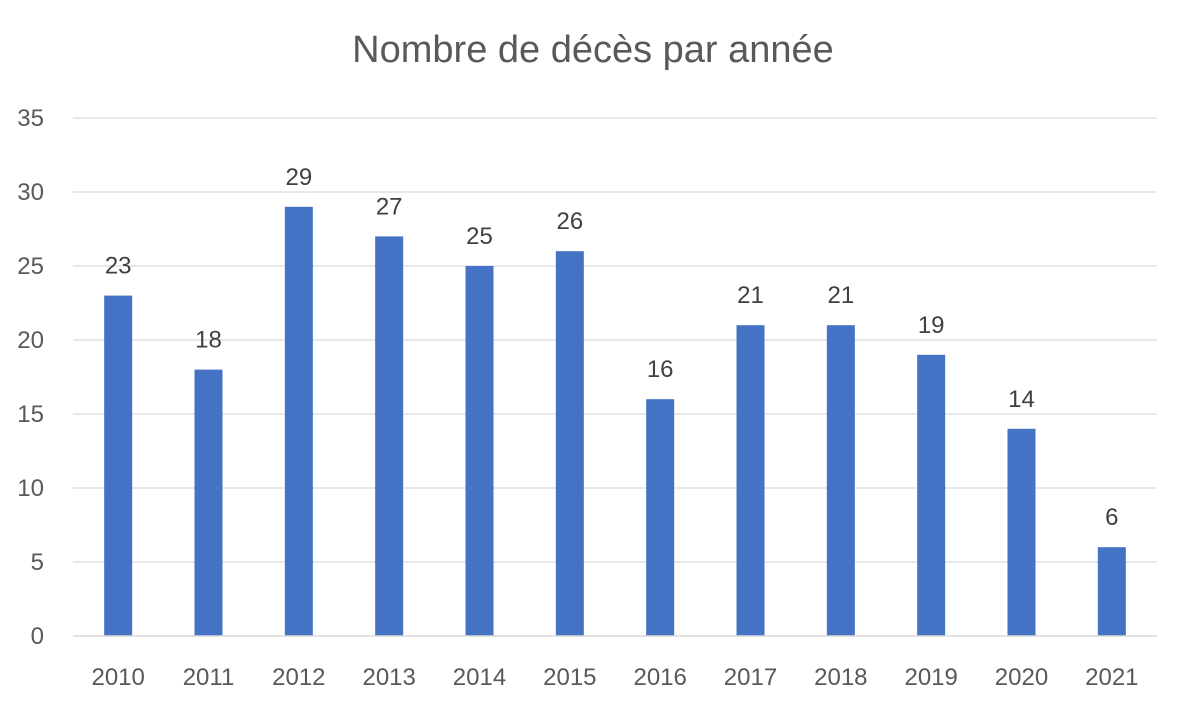  Describe the element at coordinates (931, 325) in the screenshot. I see `data-label: 19` at that location.